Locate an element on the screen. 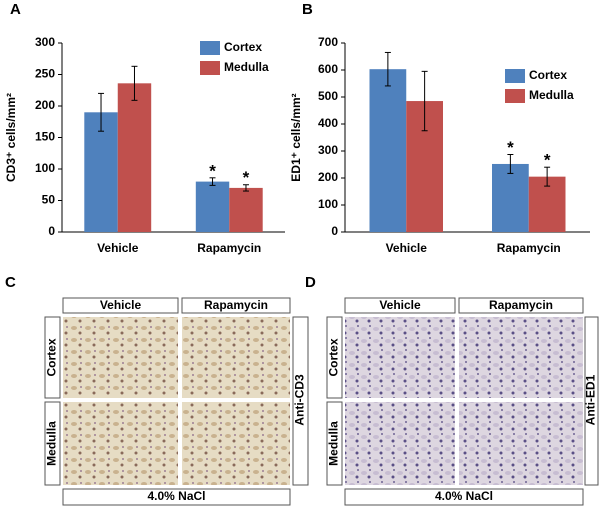 The height and width of the screenshot is (507, 600). stain-label: Anti-CD3 is located at coordinates (300, 400).